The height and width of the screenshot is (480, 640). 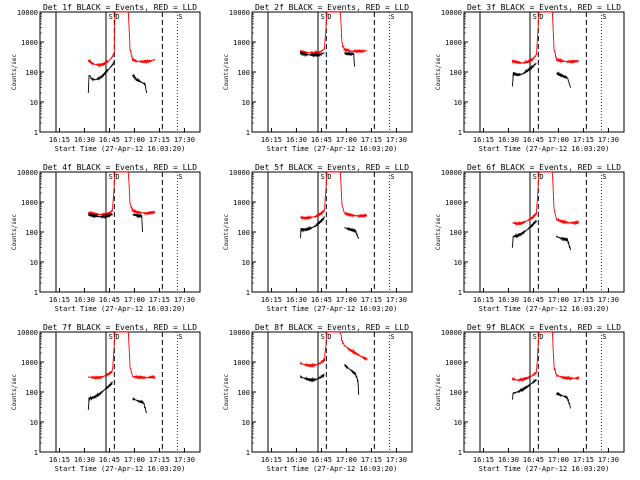 What do you see at coordinates (120, 327) in the screenshot?
I see `chart-title: Det 7f BLACK = Events, RED = LLD` at bounding box center [120, 327].